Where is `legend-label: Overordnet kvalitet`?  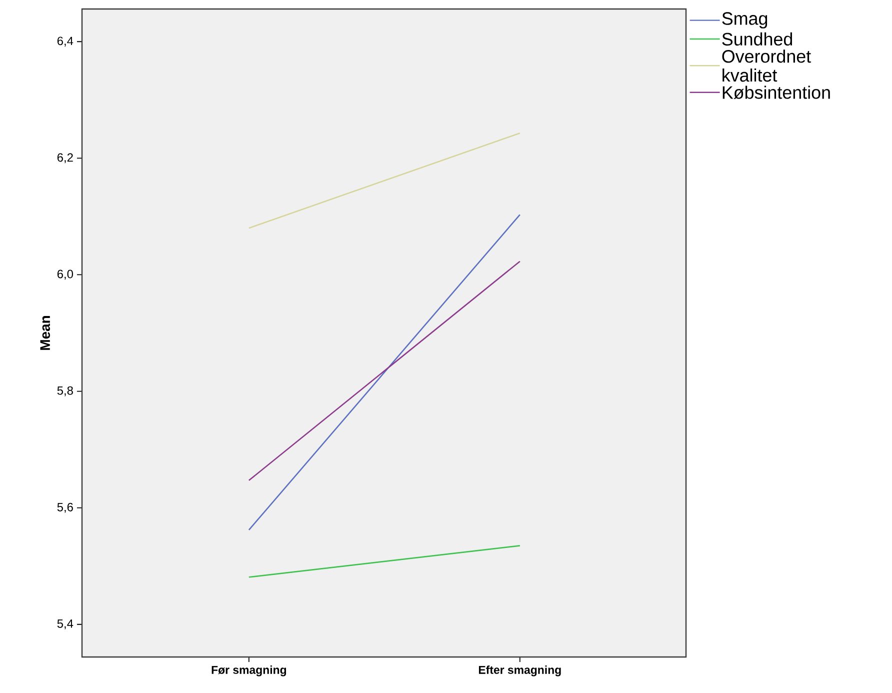 legend-label: Overordnet kvalitet is located at coordinates (766, 66).